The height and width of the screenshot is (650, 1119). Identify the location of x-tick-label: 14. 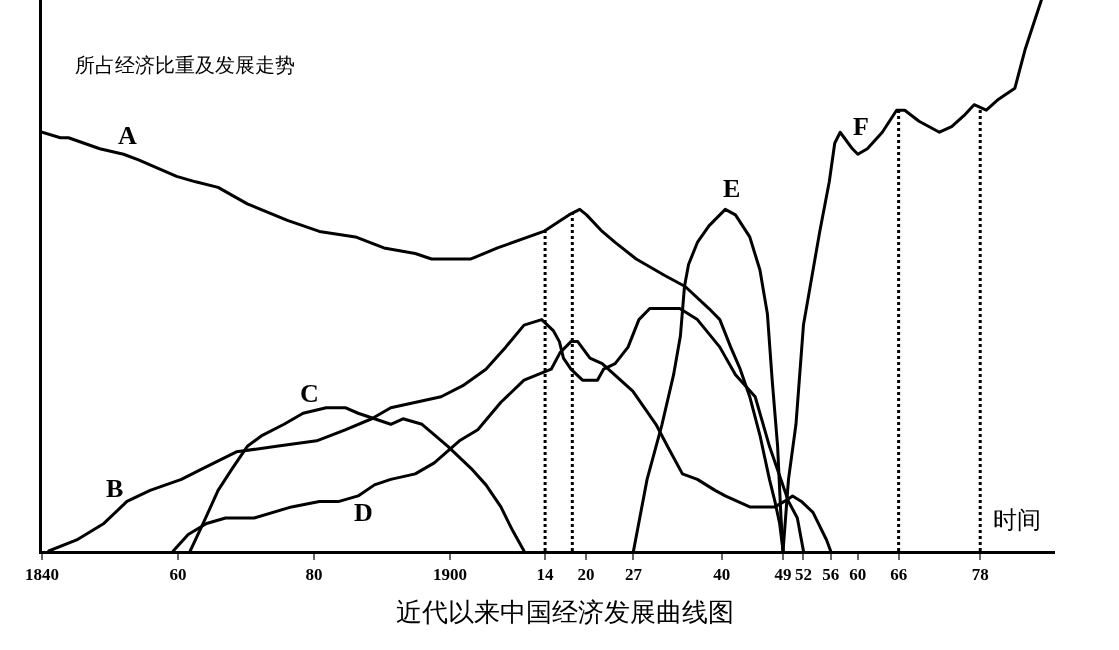
(545, 575).